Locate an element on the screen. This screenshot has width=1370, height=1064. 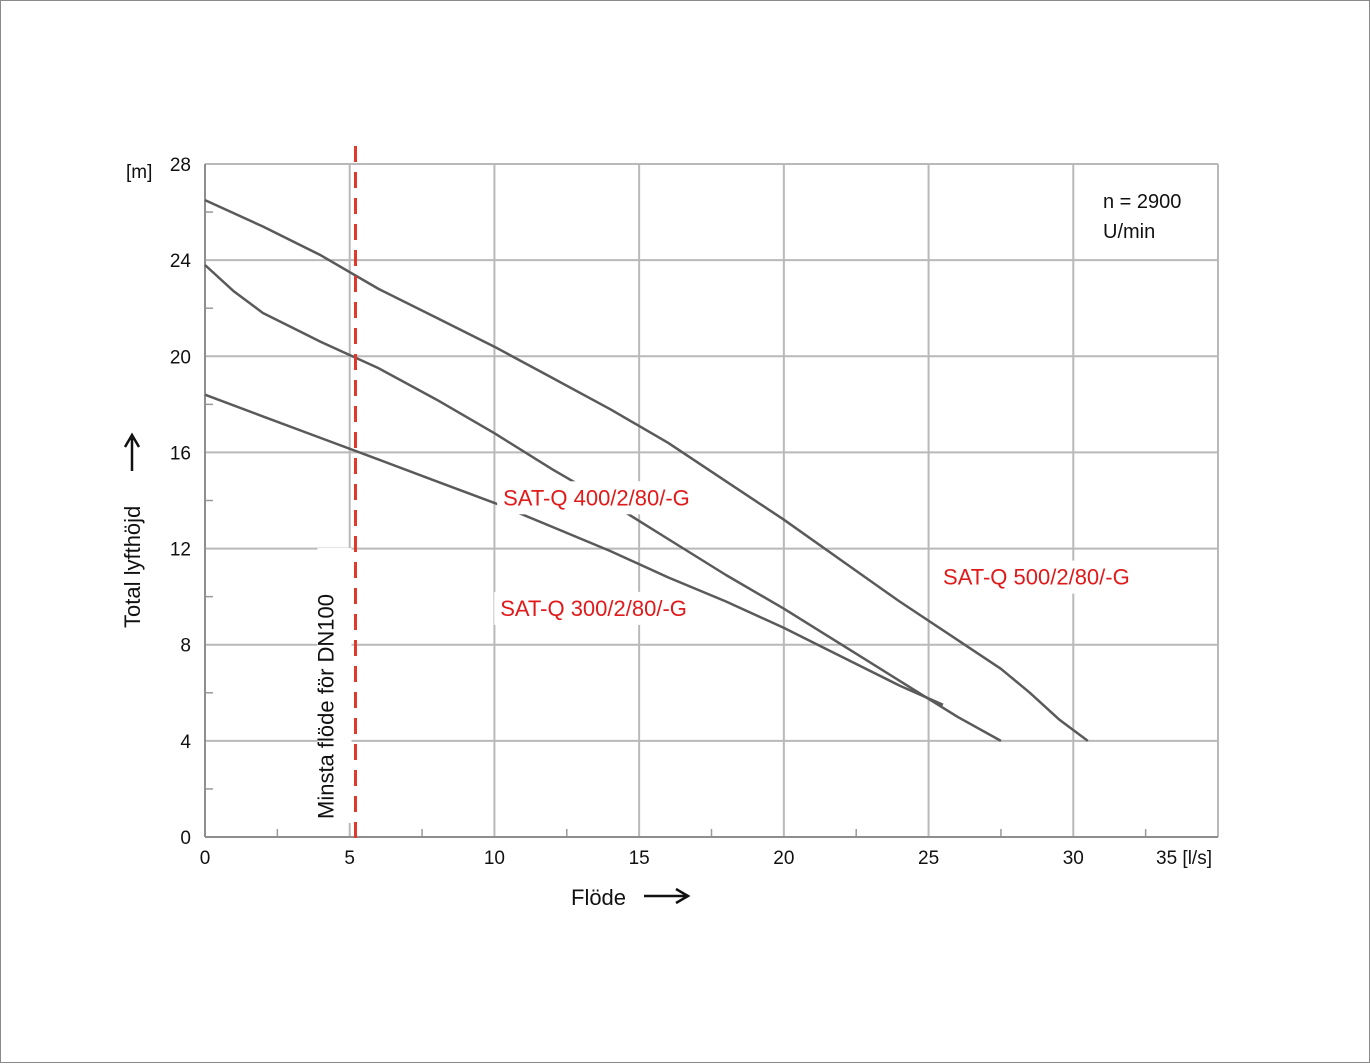
y-tick-label: 24 is located at coordinates (181, 261).